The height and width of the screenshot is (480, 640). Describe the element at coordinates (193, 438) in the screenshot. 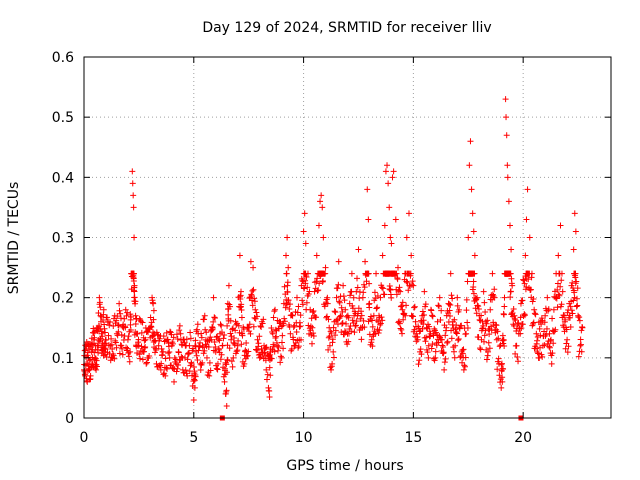

I see `x-tick-label: 5` at that location.